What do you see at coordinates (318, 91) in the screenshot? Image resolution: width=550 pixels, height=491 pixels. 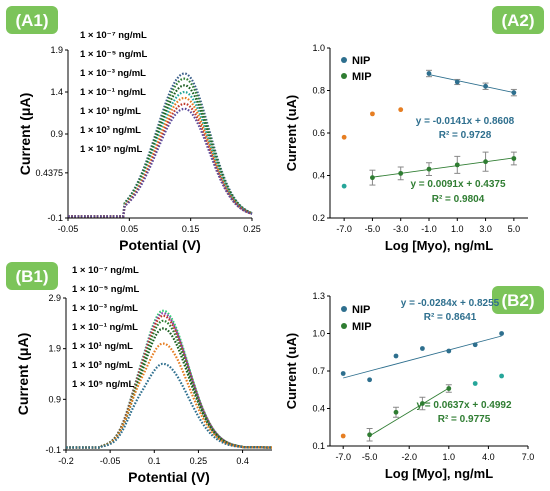 I see `y-tick-label: 0.8` at bounding box center [318, 91].